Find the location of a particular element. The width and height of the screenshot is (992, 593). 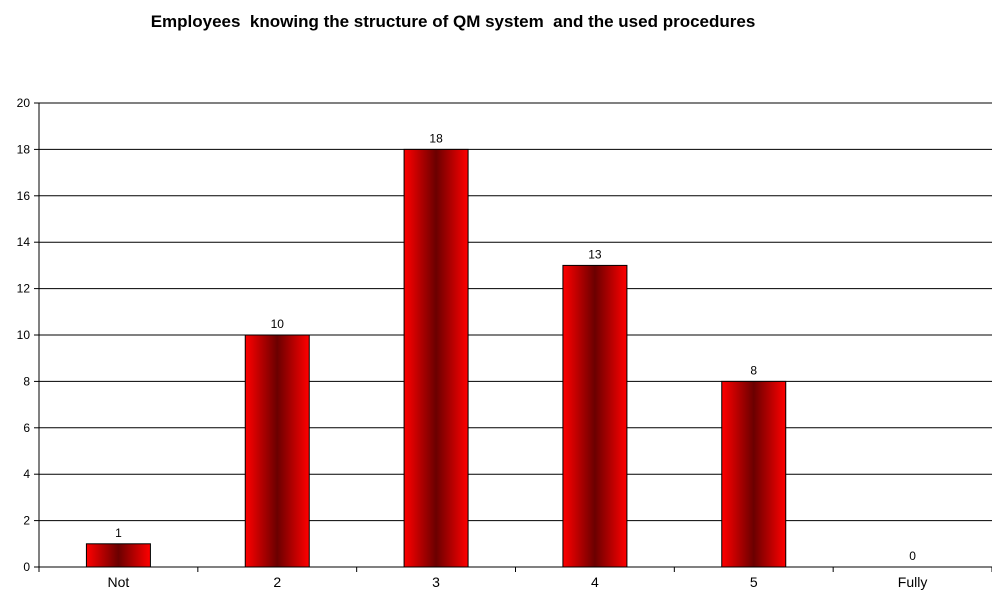

y-tick-label: 14 is located at coordinates (24, 242).